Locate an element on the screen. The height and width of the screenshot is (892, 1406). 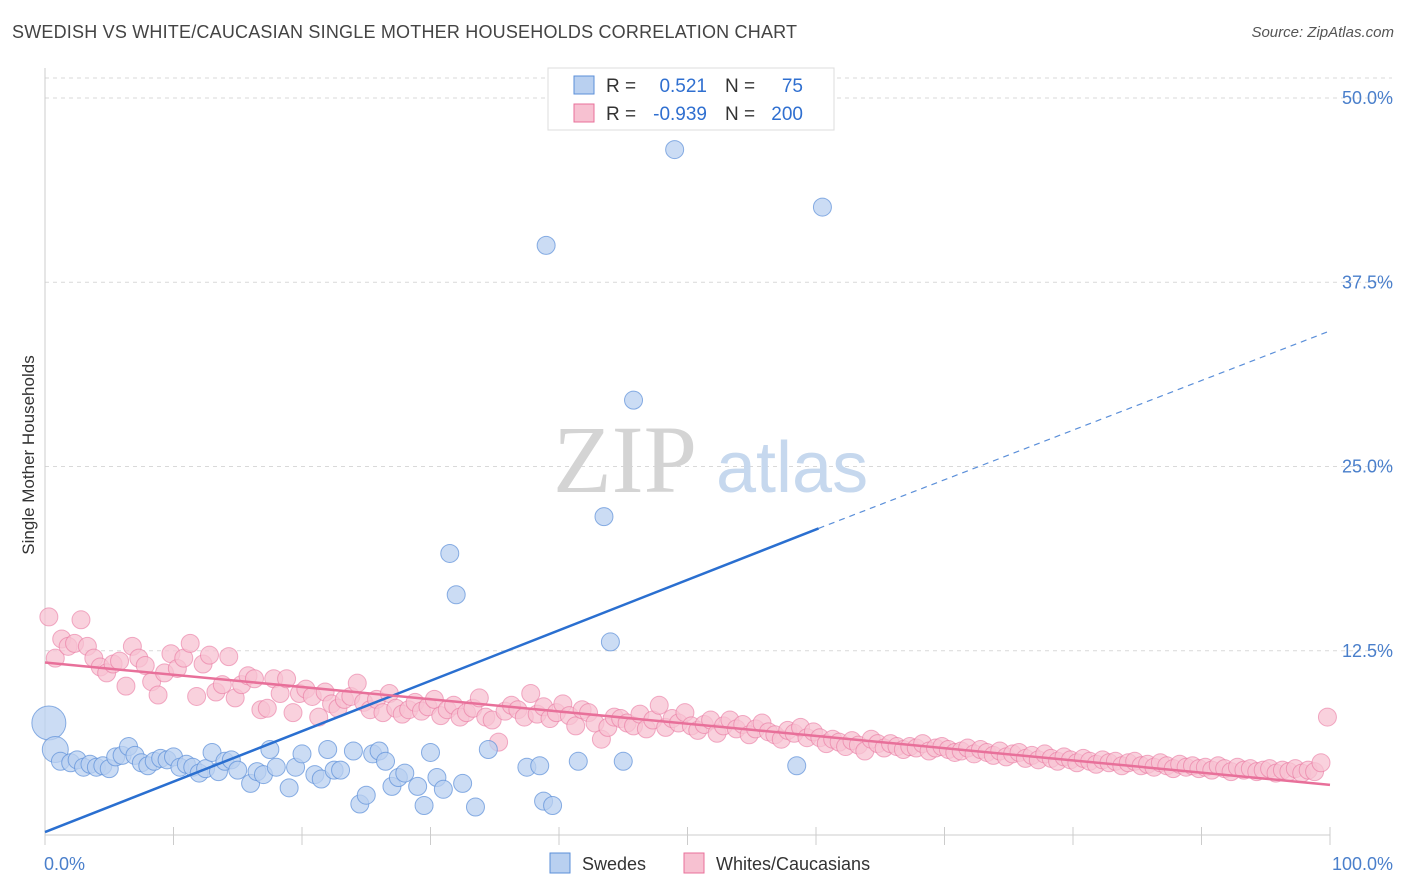
legend-n-label-2: N = is located at coordinates (740, 114).